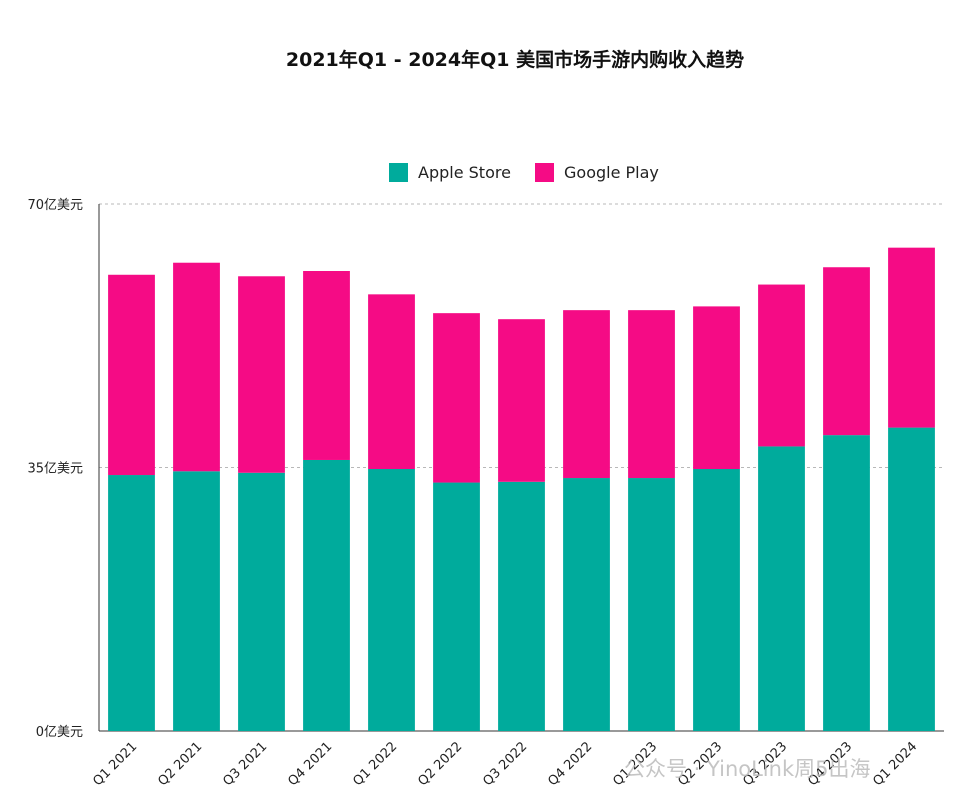 This screenshot has width=964, height=806. What do you see at coordinates (747, 769) in the screenshot?
I see `watermark-text: 公众号 · YinoLink周5出海` at bounding box center [747, 769].